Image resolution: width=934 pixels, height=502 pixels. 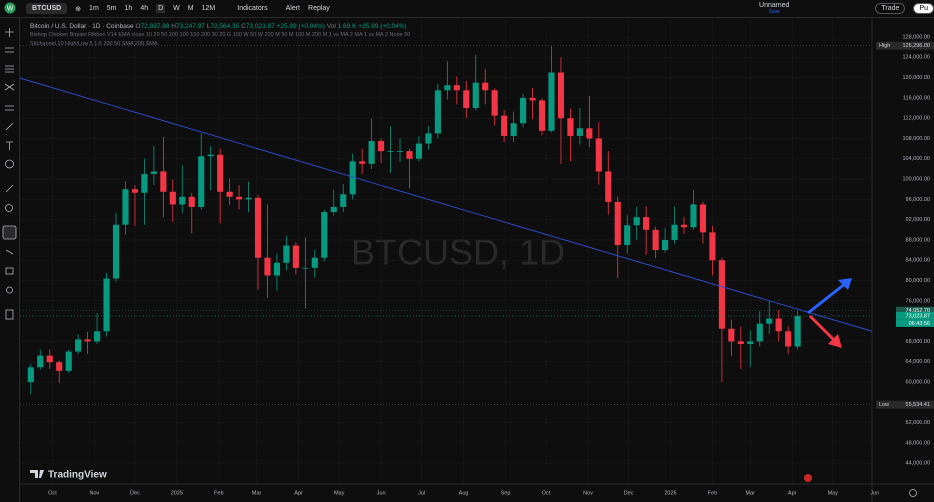 What do you see at coordinates (94, 8) in the screenshot?
I see `interval: 1m` at bounding box center [94, 8].